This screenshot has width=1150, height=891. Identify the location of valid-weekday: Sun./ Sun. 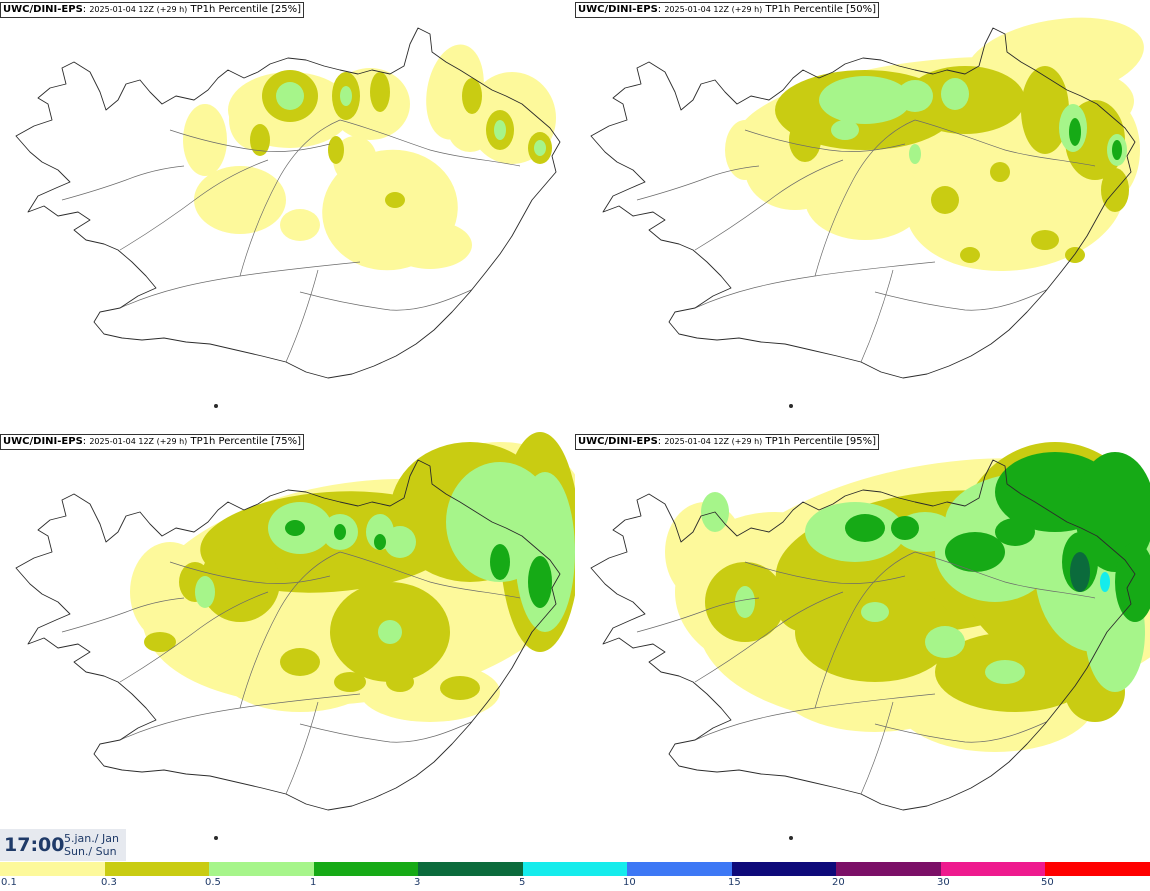
(90, 851).